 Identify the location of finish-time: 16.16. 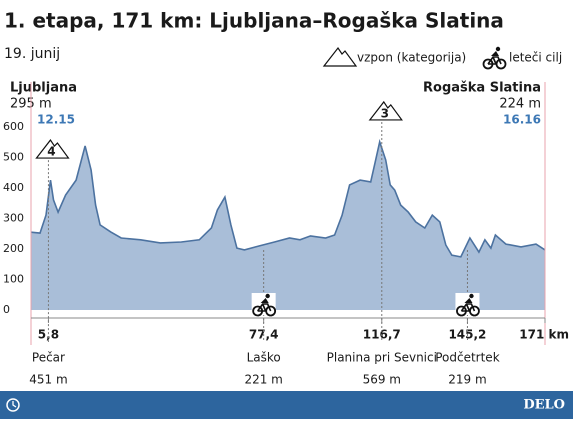
(522, 120).